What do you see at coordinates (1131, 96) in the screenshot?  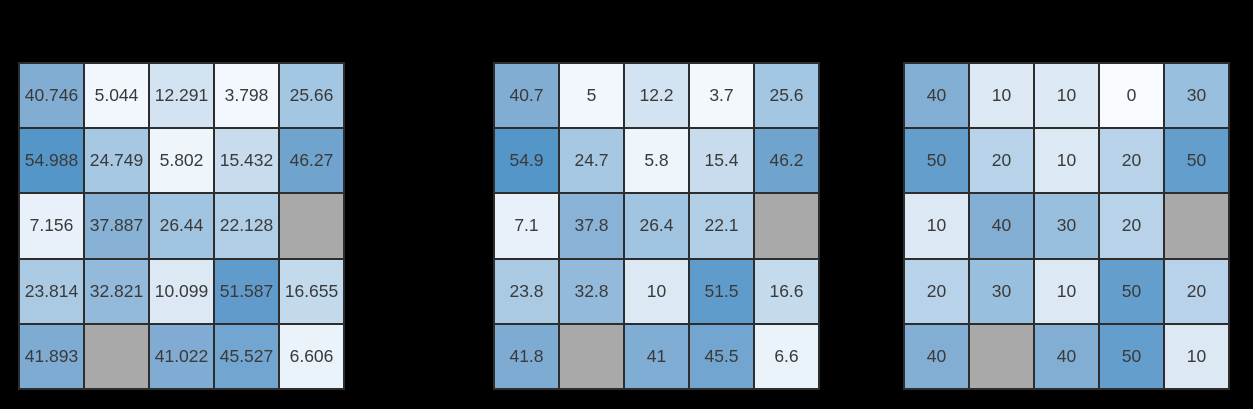 I see `heatmap-cell: 0` at bounding box center [1131, 96].